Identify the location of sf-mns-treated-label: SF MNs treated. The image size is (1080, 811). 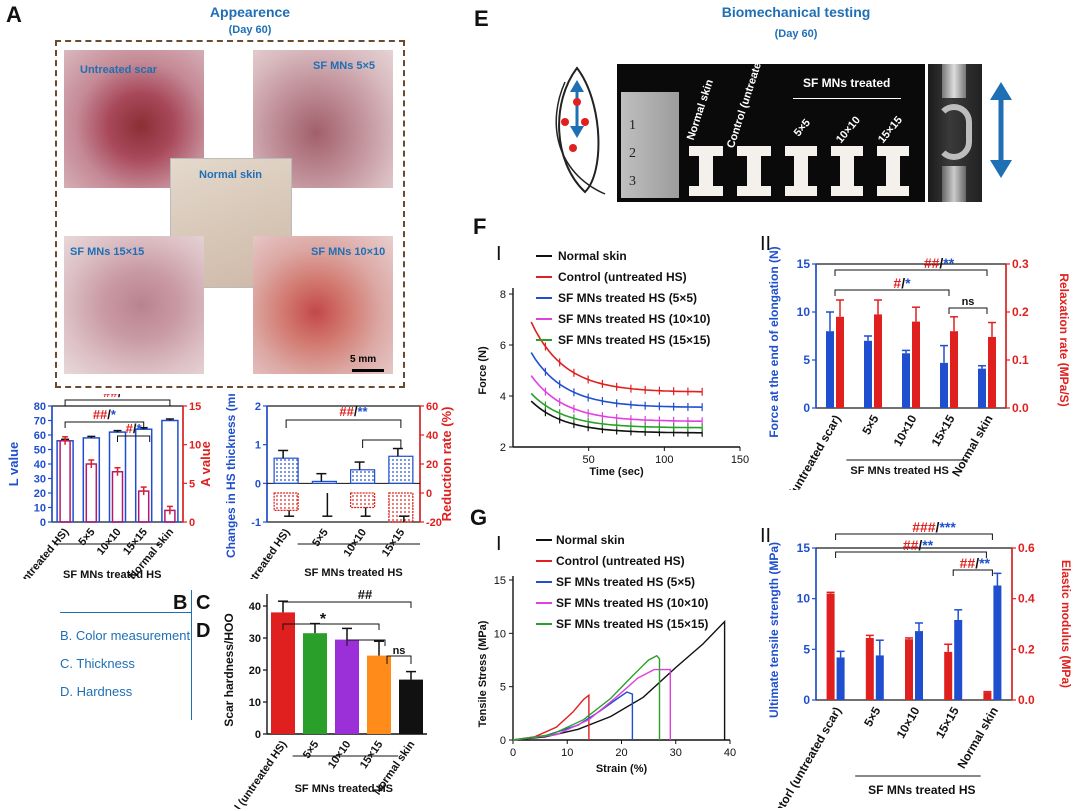
(847, 83).